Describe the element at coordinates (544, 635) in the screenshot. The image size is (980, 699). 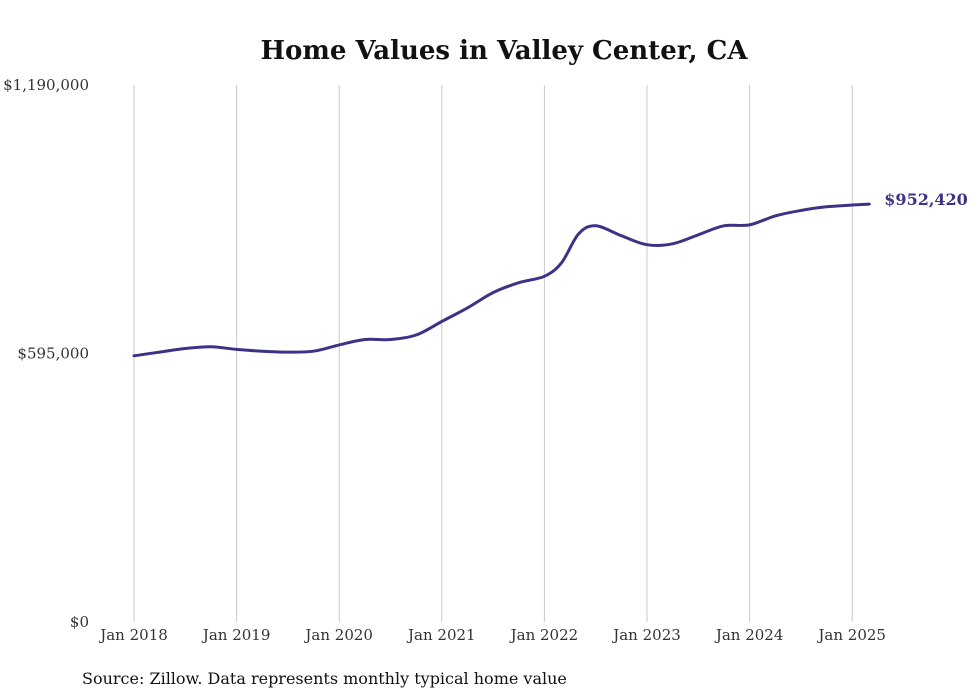
I see `x-tick-label: Jan 2022` at that location.